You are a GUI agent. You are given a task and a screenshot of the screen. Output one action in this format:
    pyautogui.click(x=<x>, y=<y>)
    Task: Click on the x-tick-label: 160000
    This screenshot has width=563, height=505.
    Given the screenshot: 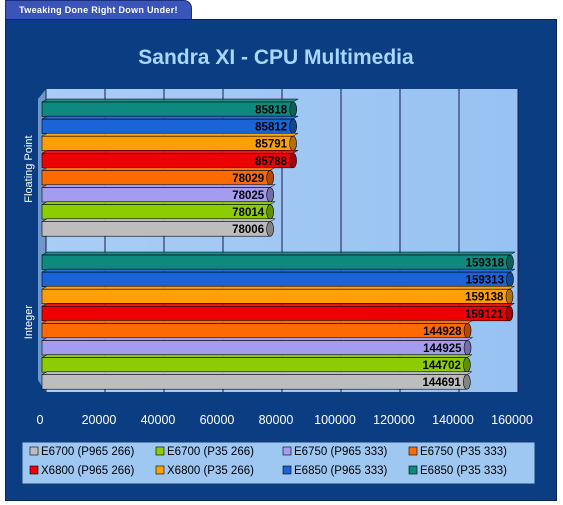 What is the action you would take?
    pyautogui.click(x=512, y=420)
    